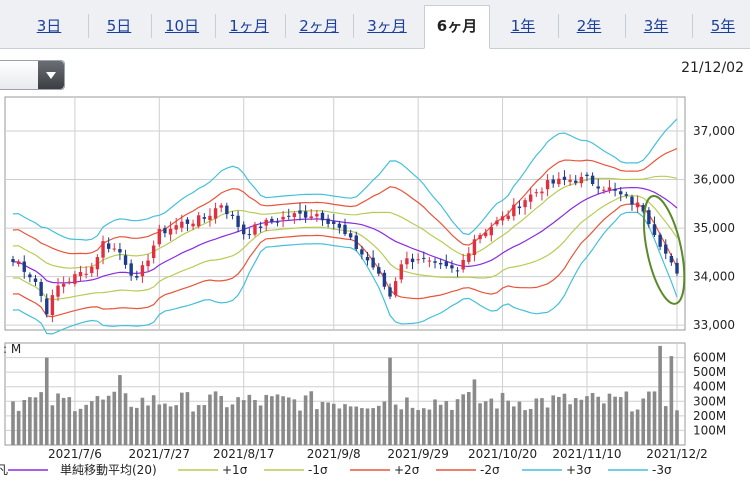  Describe the element at coordinates (319, 26) in the screenshot. I see `tab-5: 2ヶ月` at that location.